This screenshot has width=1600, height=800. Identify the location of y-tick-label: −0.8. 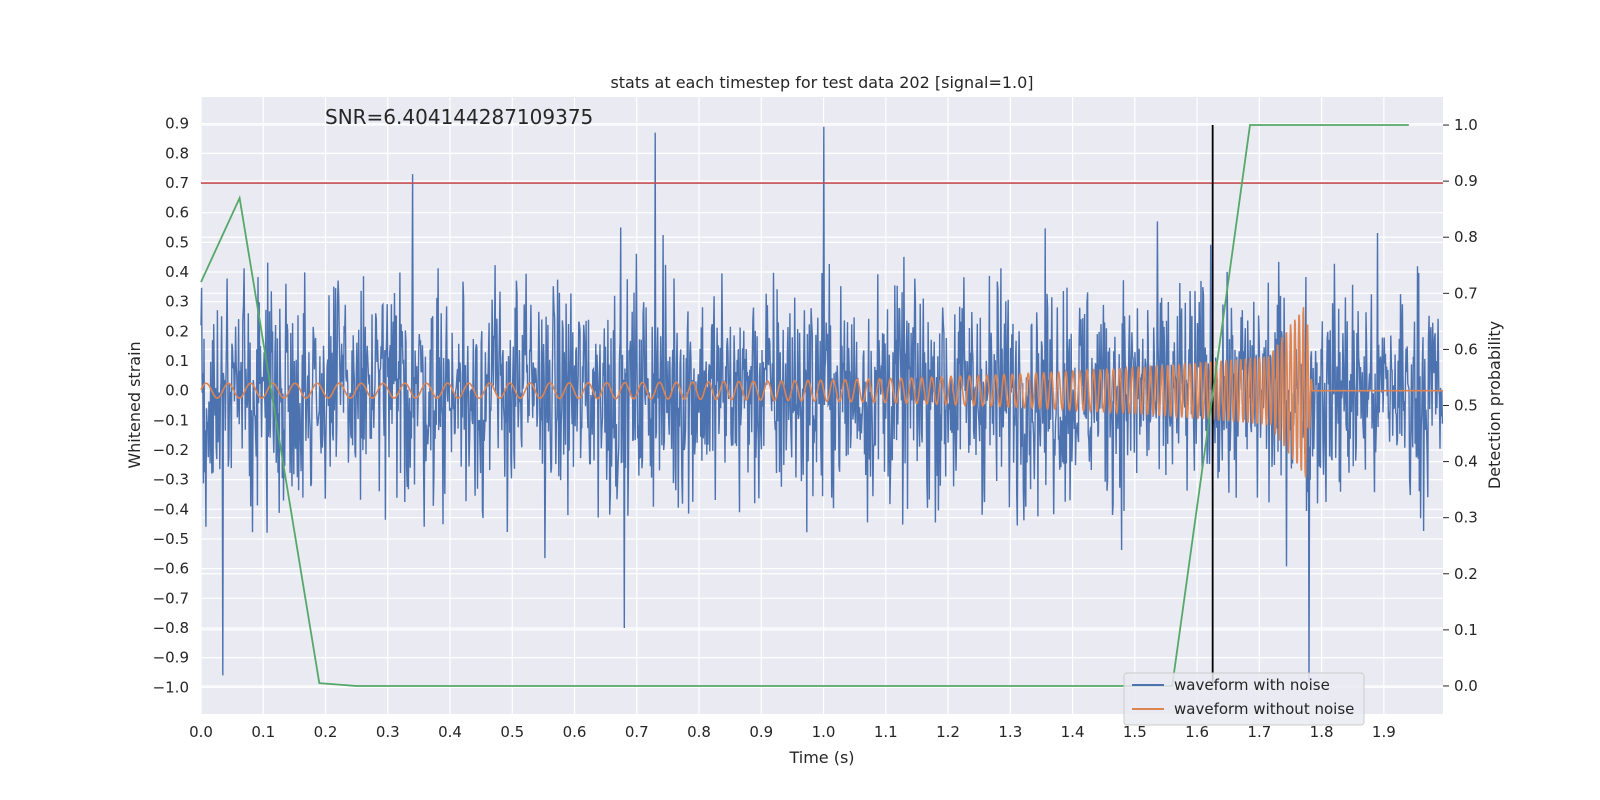
(171, 628).